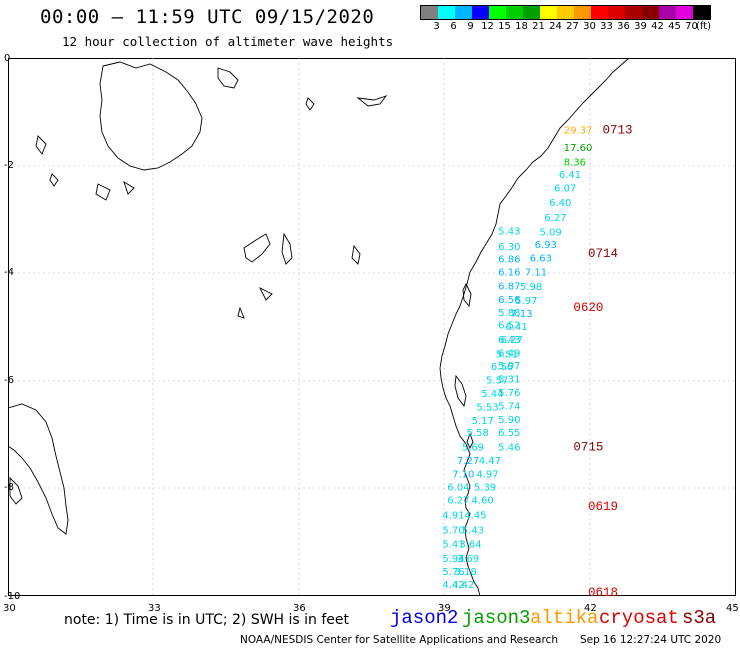  Describe the element at coordinates (466, 572) in the screenshot. I see `wave-height-value: 3.18` at that location.